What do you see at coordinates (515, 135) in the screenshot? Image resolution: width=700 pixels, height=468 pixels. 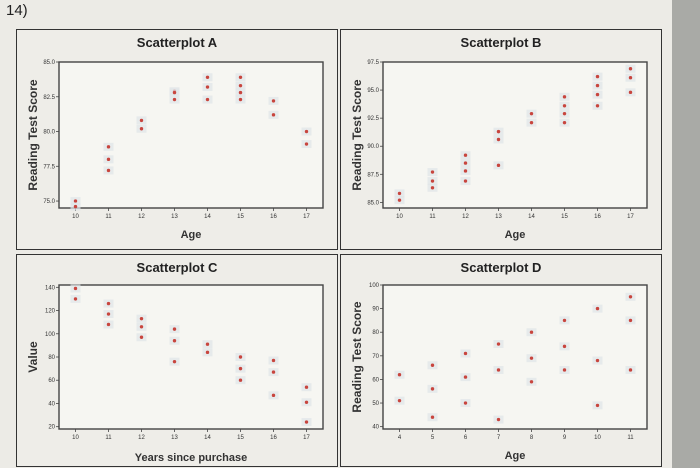 I see `chart-b-plot-area` at bounding box center [515, 135].